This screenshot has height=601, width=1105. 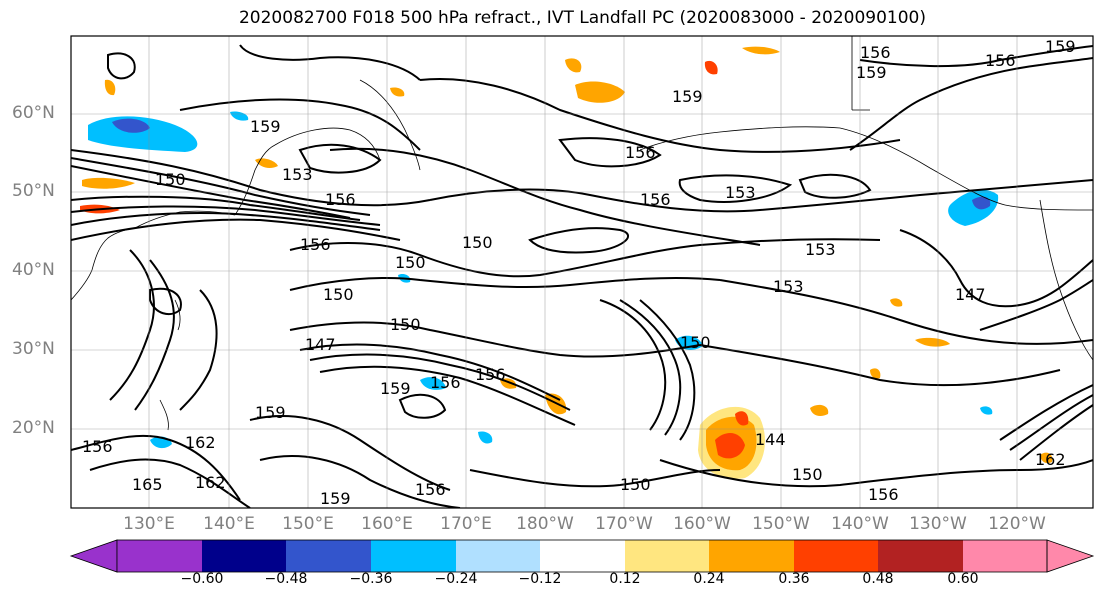 I want to click on lon-label: 140°W, so click(x=860, y=524).